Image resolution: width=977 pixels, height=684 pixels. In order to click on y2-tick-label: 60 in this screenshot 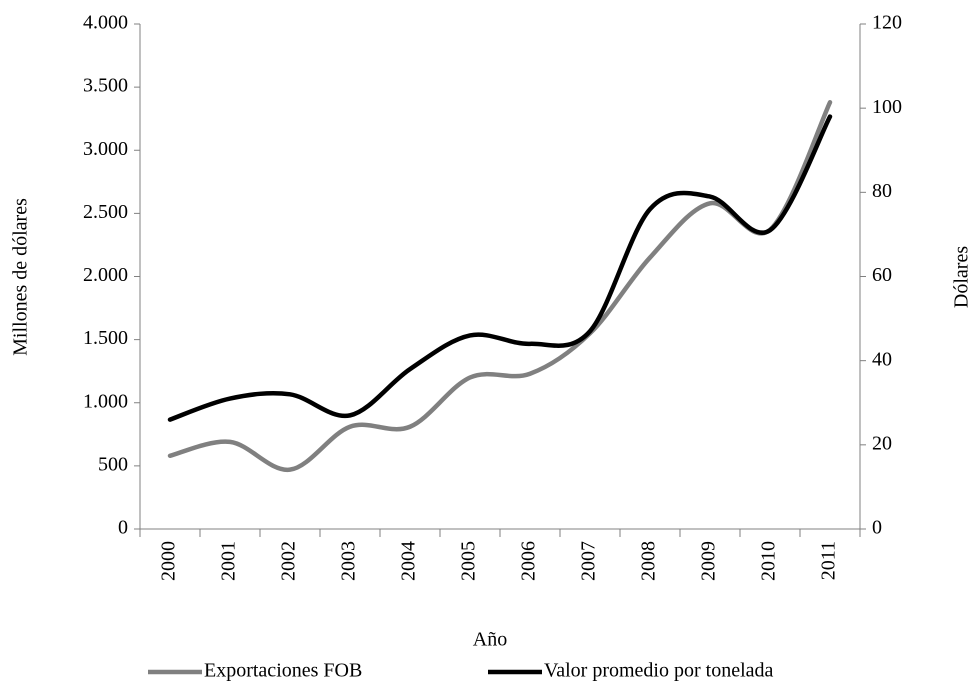, I will do `click(882, 275)`.